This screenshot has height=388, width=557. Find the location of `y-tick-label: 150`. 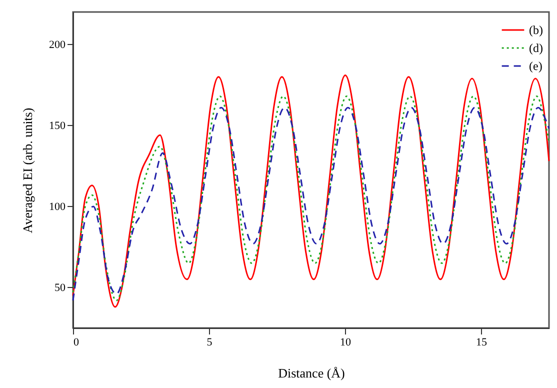

y-tick-label: 150 is located at coordinates (57, 126).